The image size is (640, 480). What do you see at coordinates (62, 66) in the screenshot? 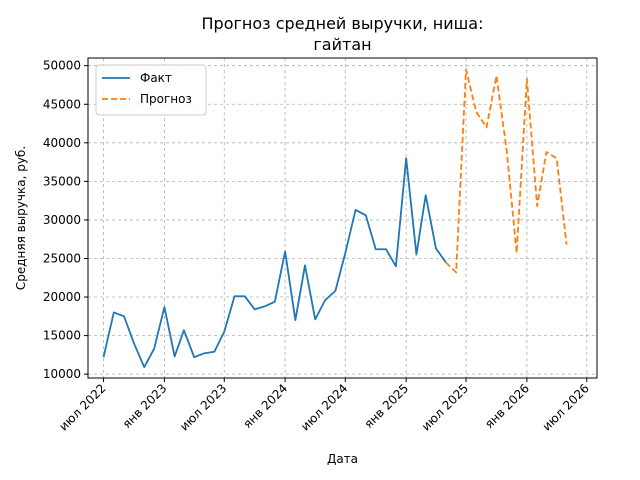
I see `y-tick-label: 50000` at bounding box center [62, 66].